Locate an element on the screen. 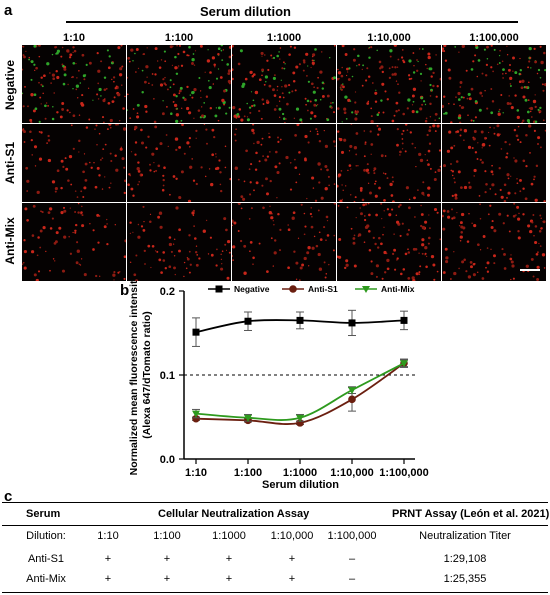 Image resolution: width=550 pixels, height=595 pixels. panel-b-letter: b is located at coordinates (125, 290).